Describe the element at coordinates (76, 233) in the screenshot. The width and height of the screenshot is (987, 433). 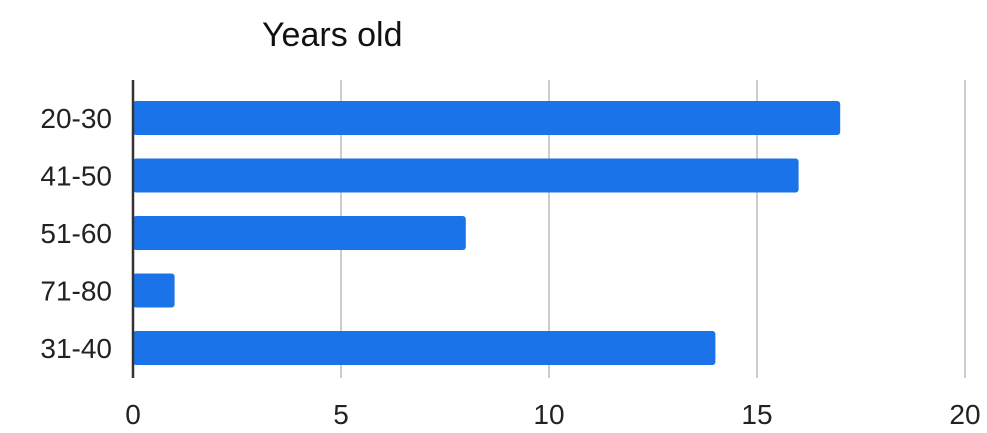
I see `y-category-label: 51-60` at that location.